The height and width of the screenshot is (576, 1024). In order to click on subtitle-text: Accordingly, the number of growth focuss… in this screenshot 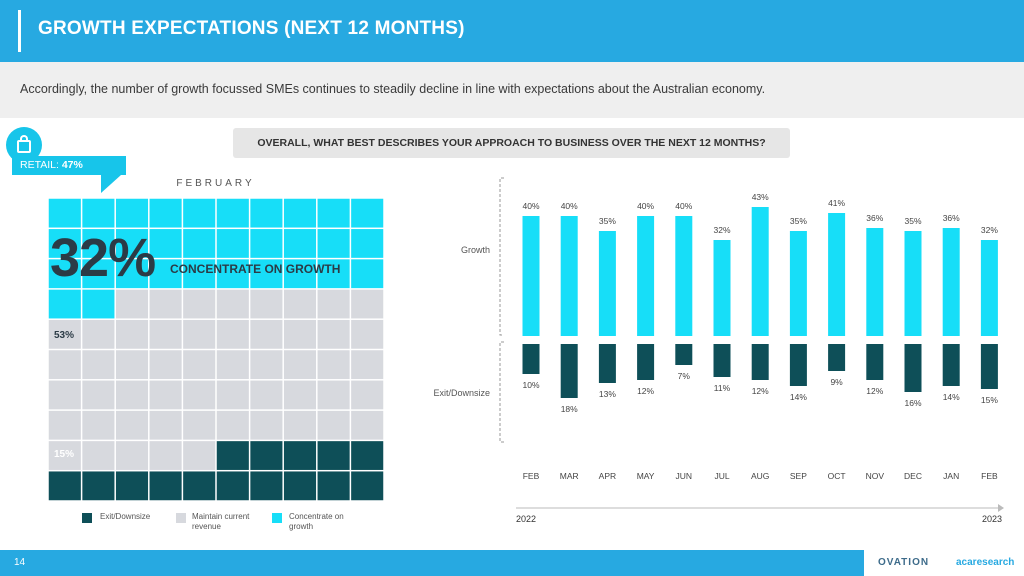, I will do `click(393, 89)`.